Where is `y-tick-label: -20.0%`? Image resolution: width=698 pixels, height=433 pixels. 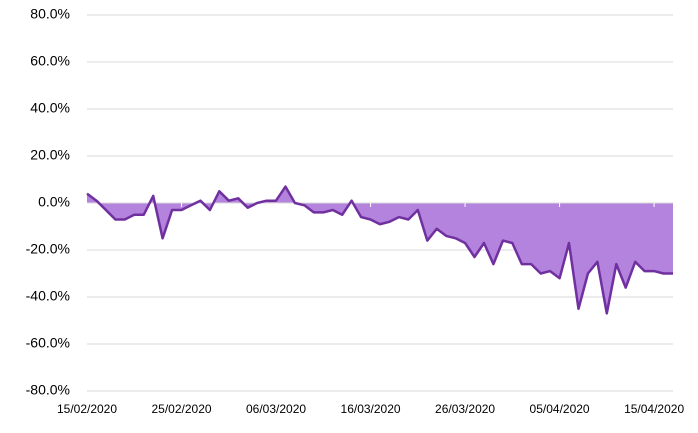
y-tick-label: -20.0% is located at coordinates (48, 249).